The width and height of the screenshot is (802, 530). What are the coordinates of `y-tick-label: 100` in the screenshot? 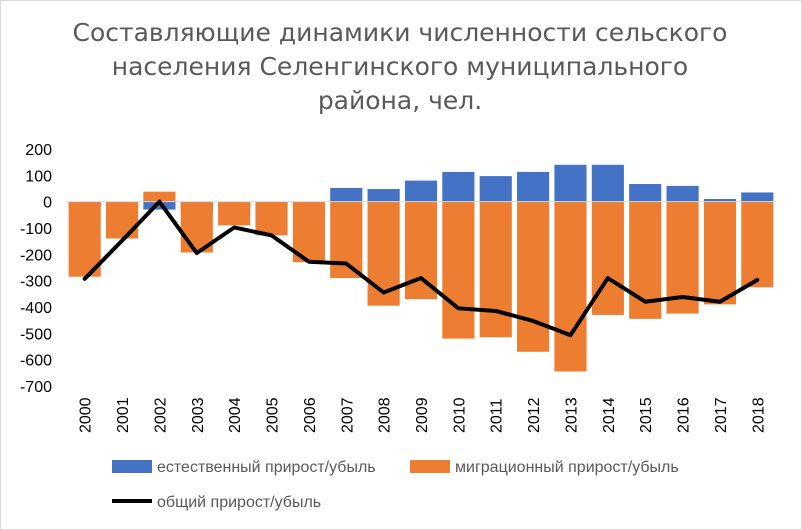 It's located at (38, 176).